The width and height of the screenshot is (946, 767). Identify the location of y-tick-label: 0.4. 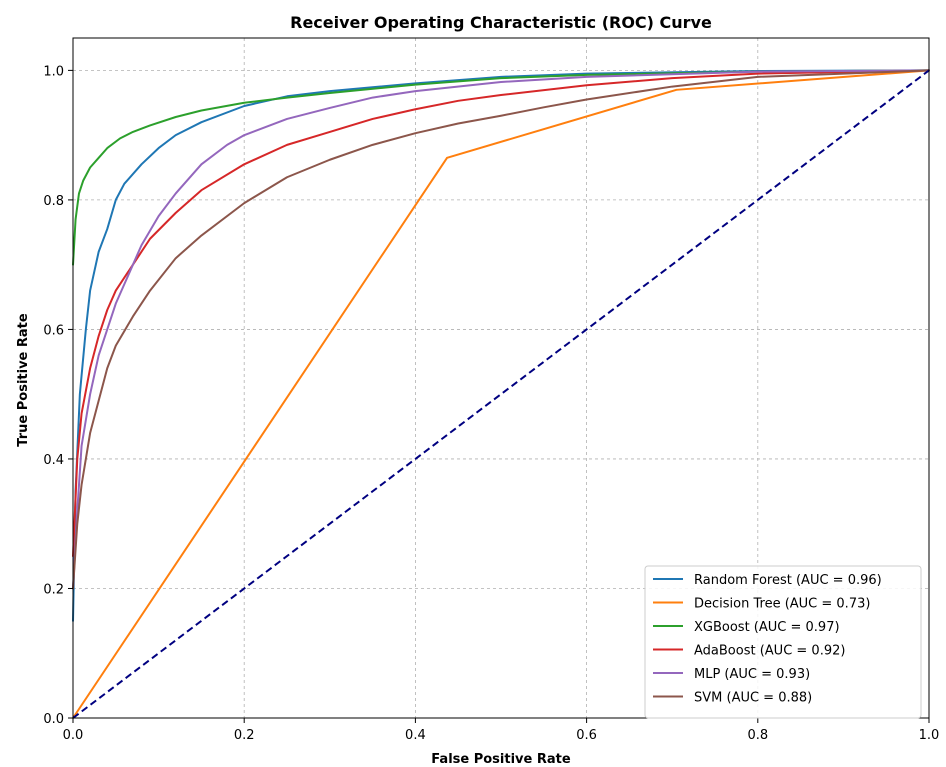
(53, 460).